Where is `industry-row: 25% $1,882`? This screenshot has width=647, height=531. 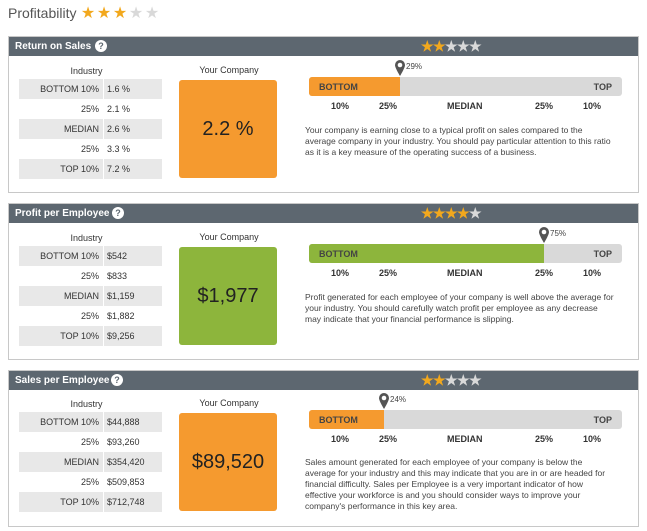 industry-row: 25% $1,882 is located at coordinates (90, 316).